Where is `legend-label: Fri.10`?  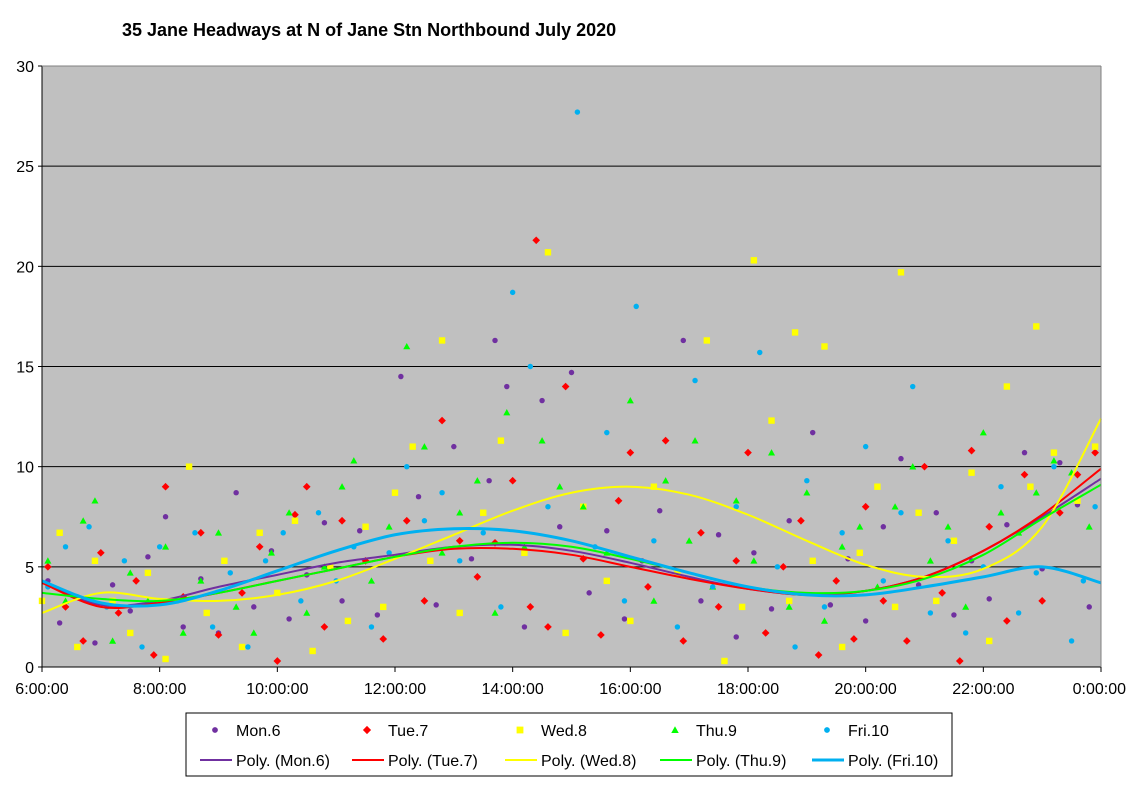 legend-label: Fri.10 is located at coordinates (868, 731).